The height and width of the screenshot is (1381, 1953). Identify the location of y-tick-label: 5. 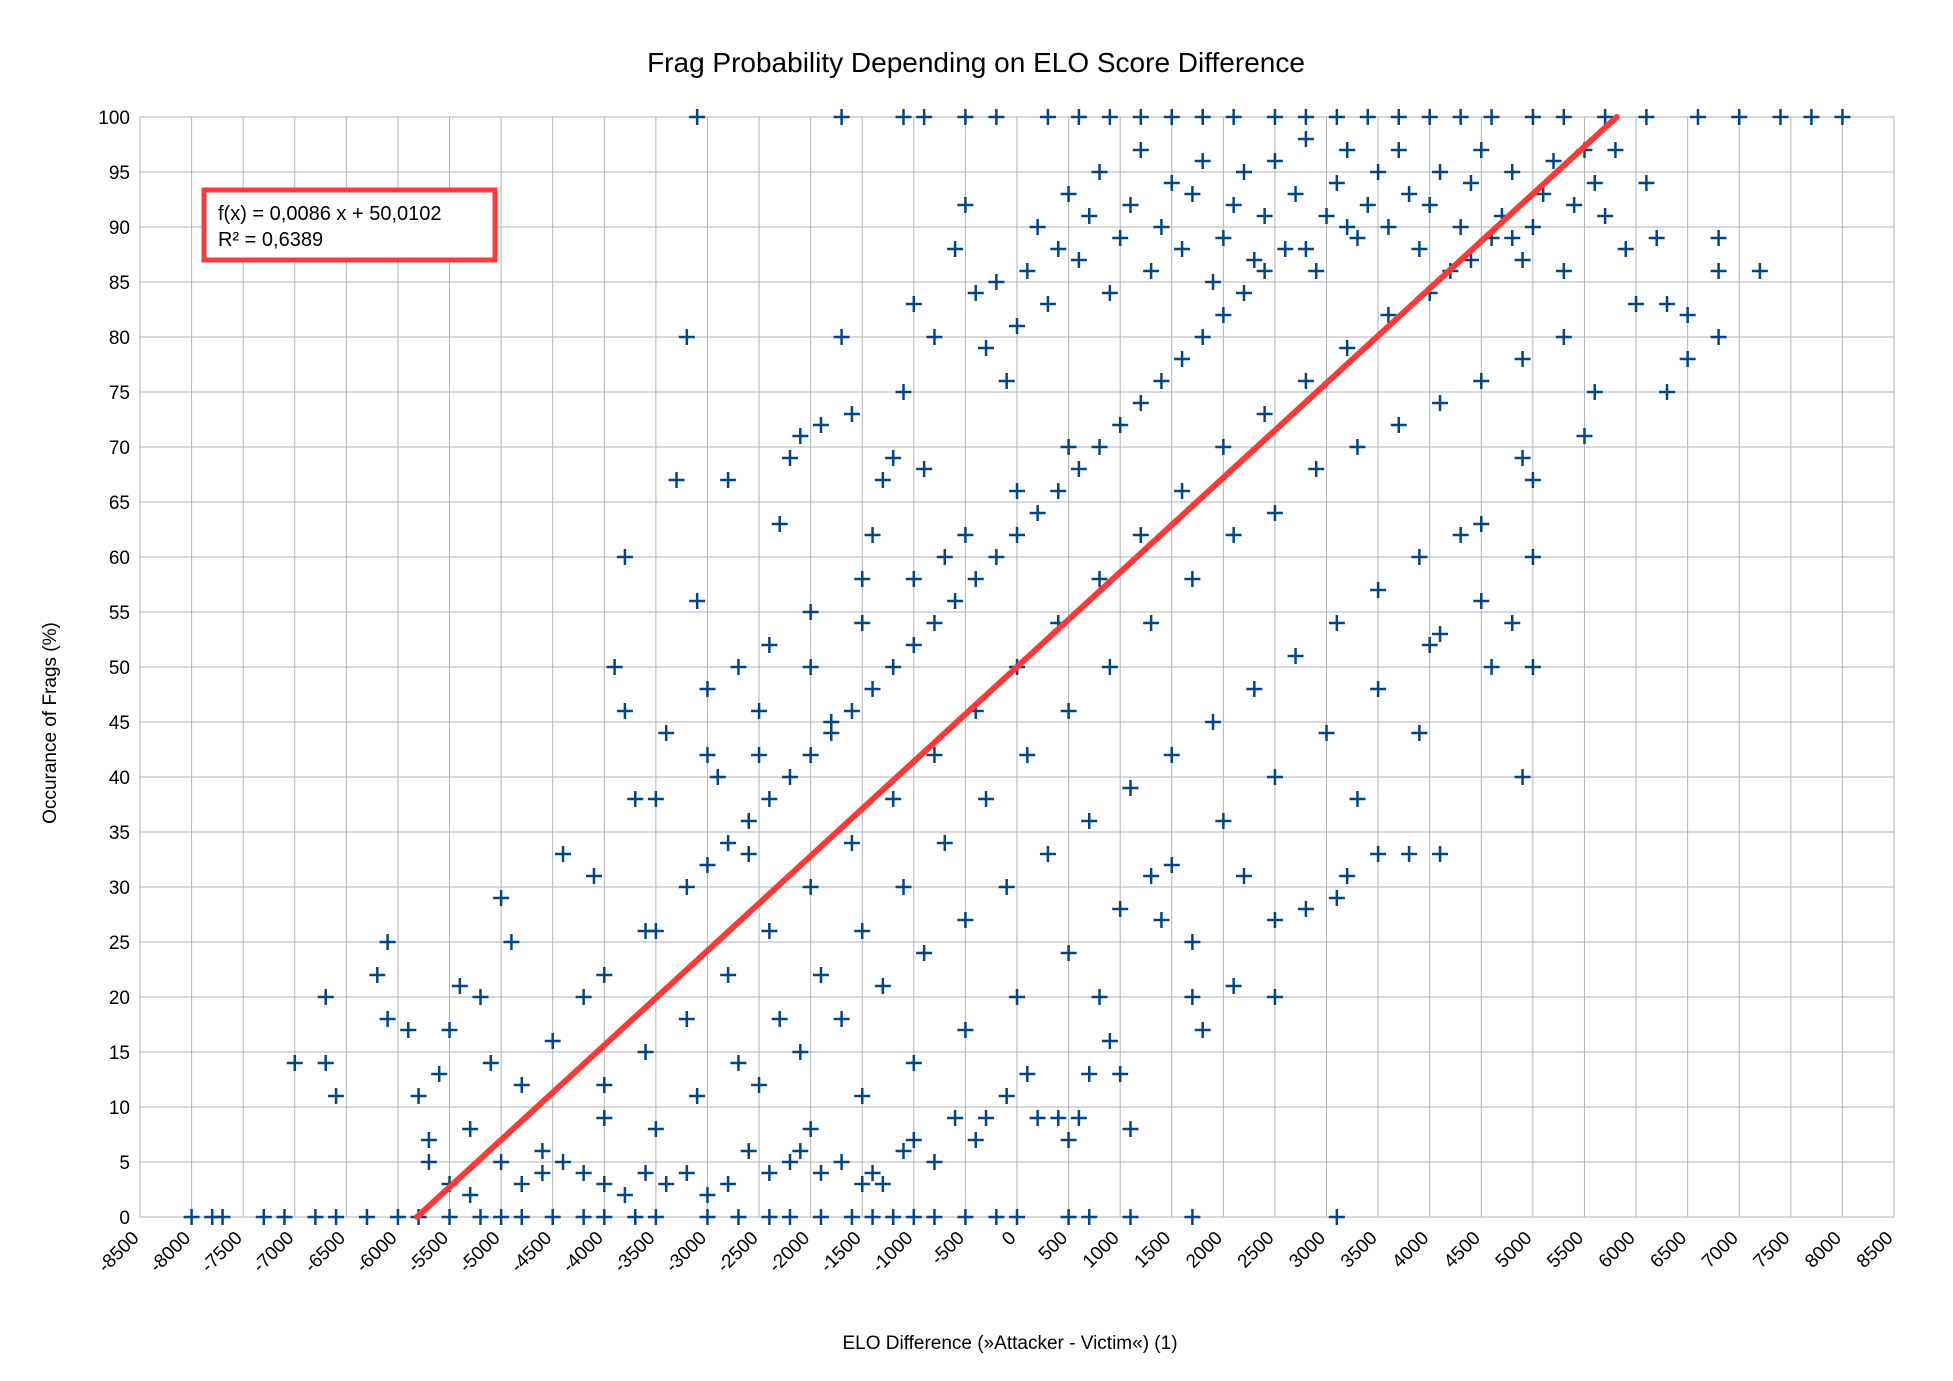
(124, 1163).